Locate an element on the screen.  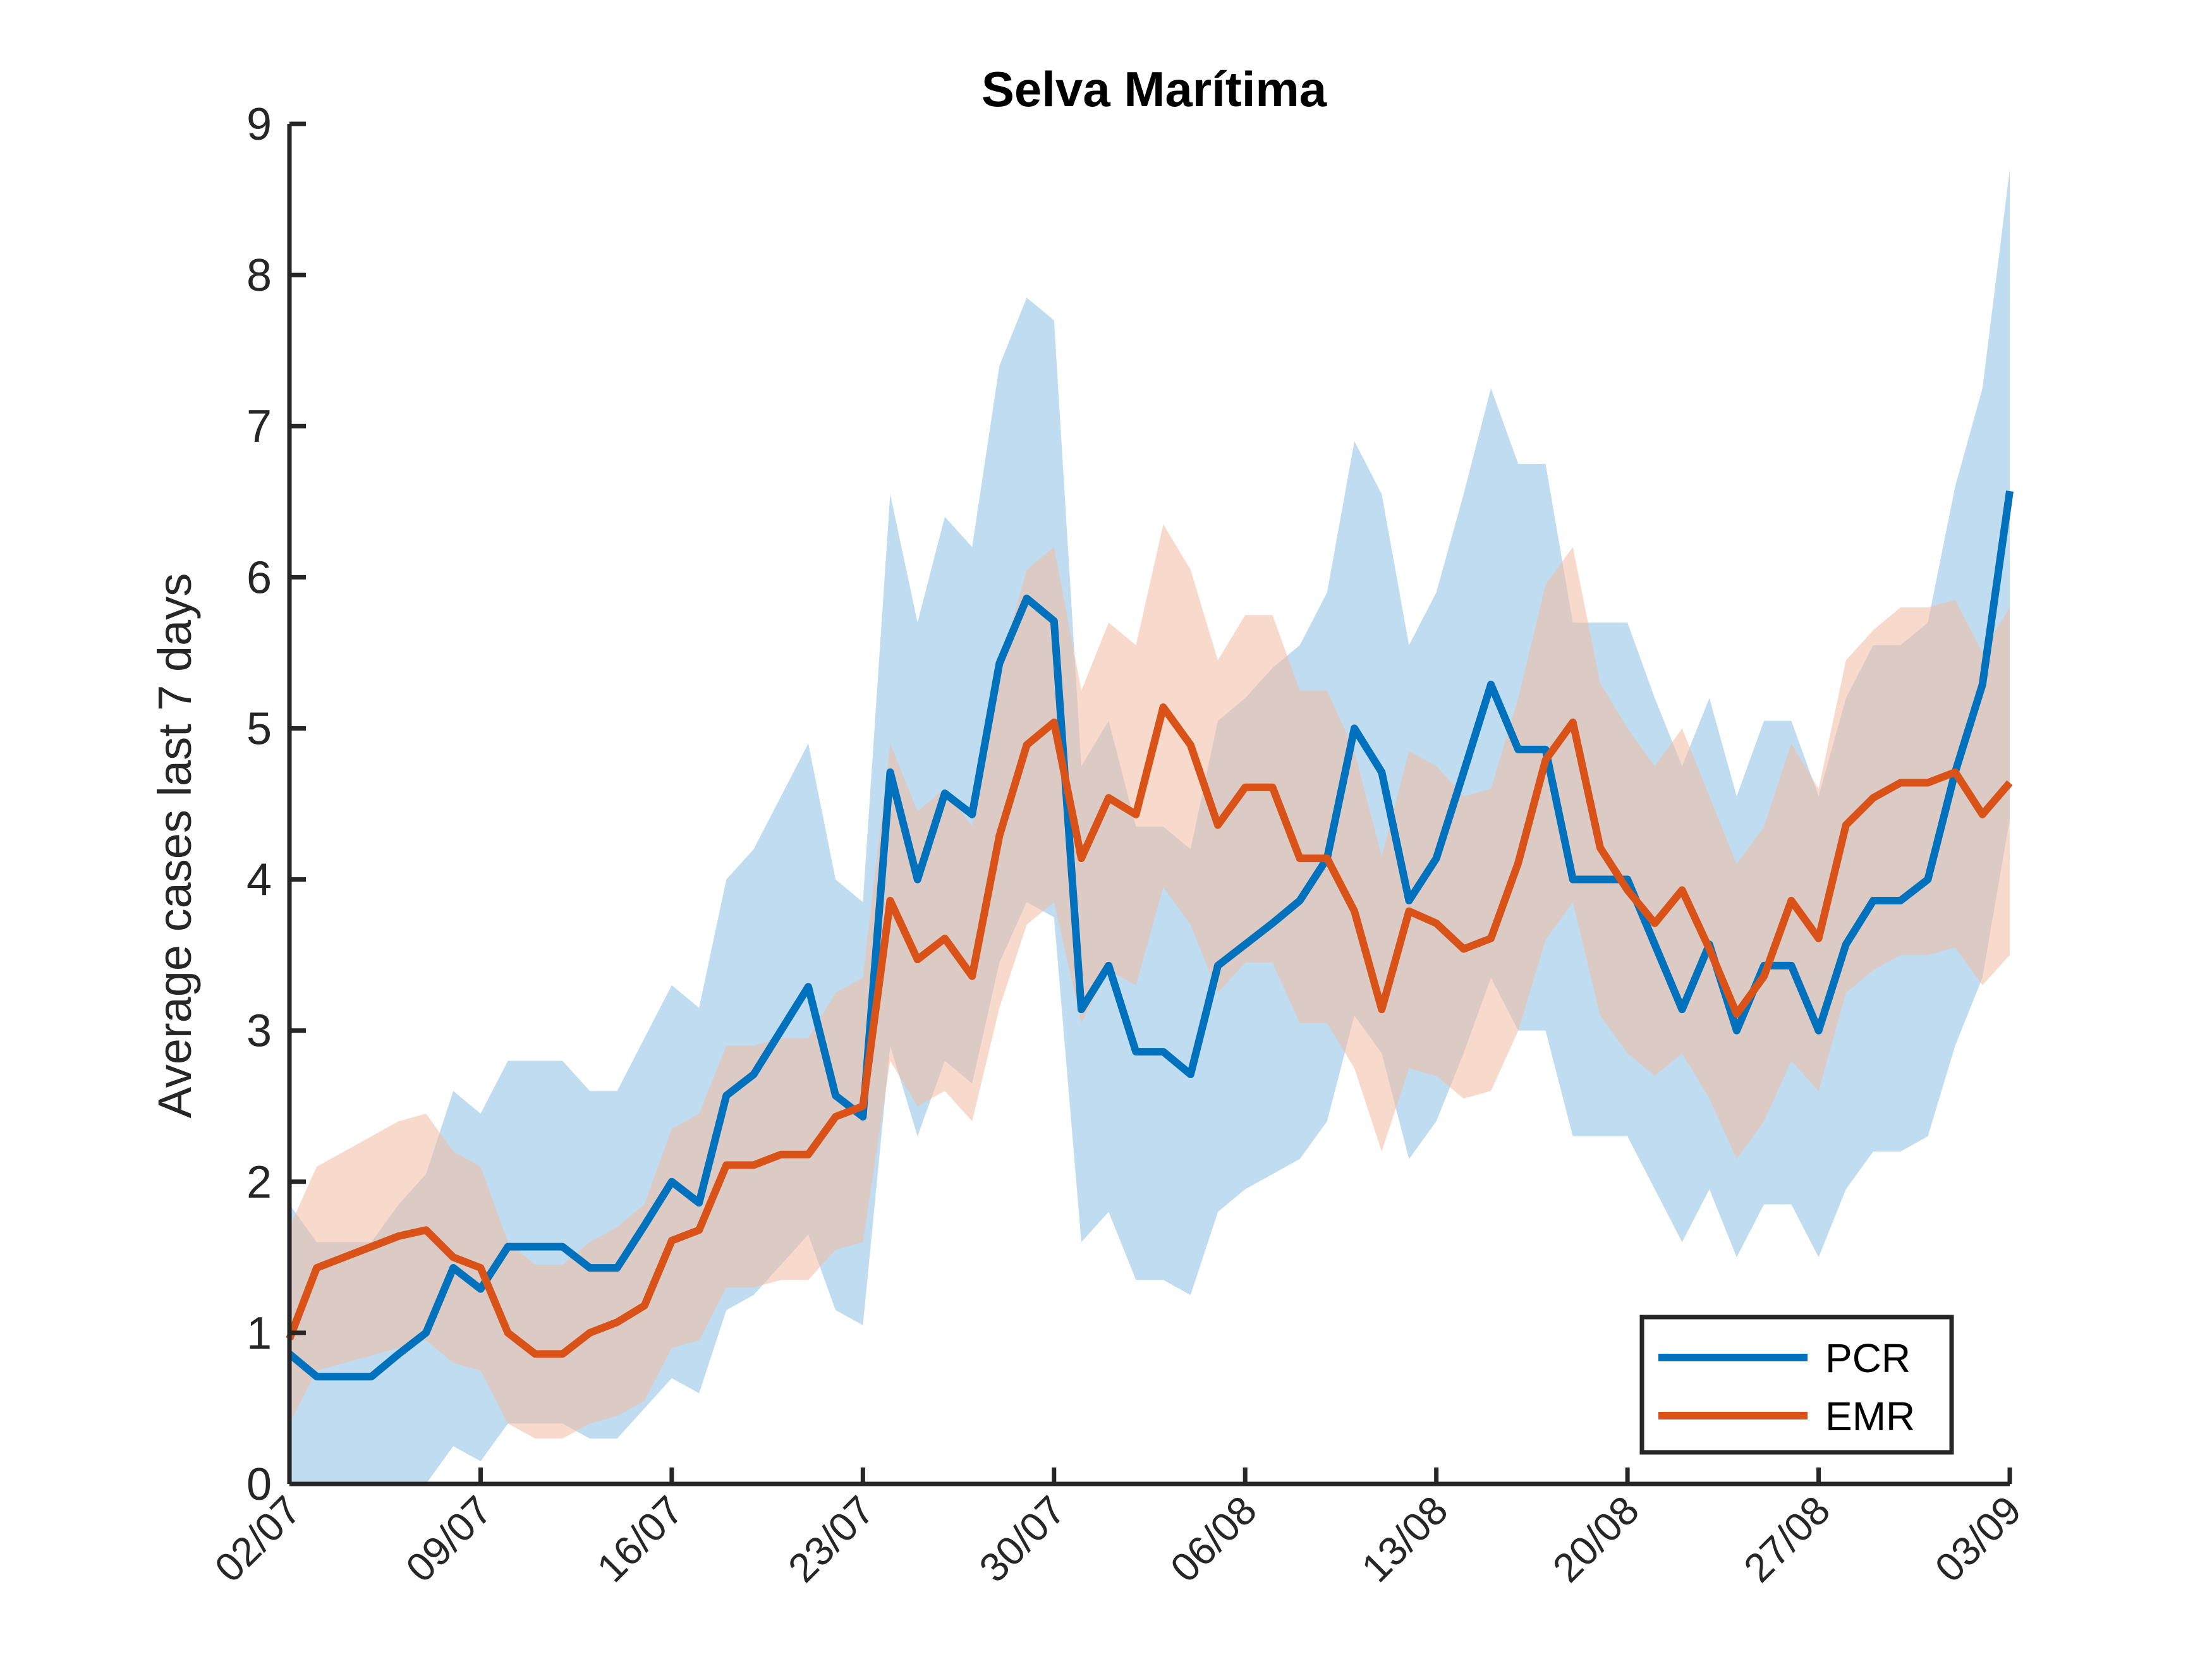
x-tick-label: 13/08 is located at coordinates (1404, 1539).